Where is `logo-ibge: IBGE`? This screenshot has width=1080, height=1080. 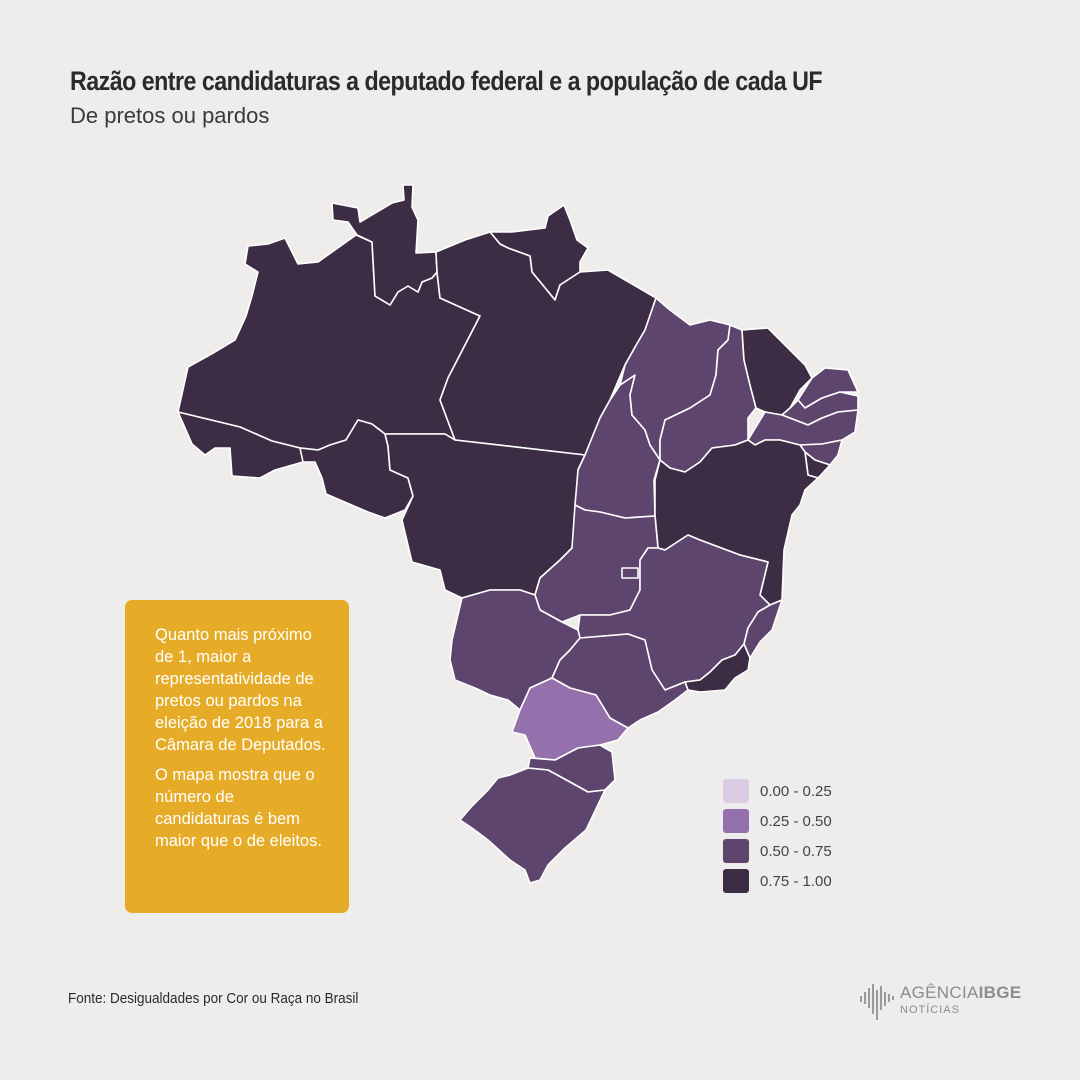
logo-ibge: IBGE is located at coordinates (1000, 992).